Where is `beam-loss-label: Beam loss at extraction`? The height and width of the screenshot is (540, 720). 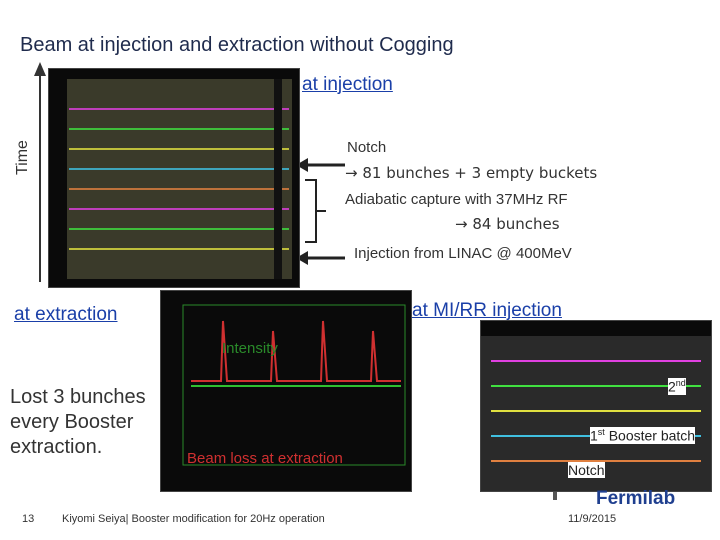
beam-loss-label: Beam loss at extraction is located at coordinates (265, 458).